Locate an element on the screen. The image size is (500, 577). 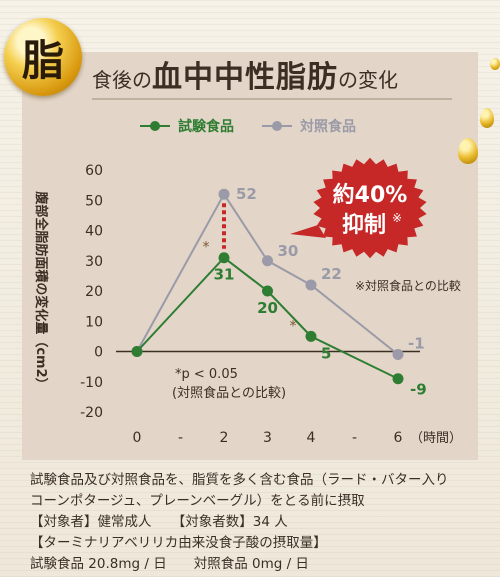
legend-label: 試験食品 is located at coordinates (206, 126).